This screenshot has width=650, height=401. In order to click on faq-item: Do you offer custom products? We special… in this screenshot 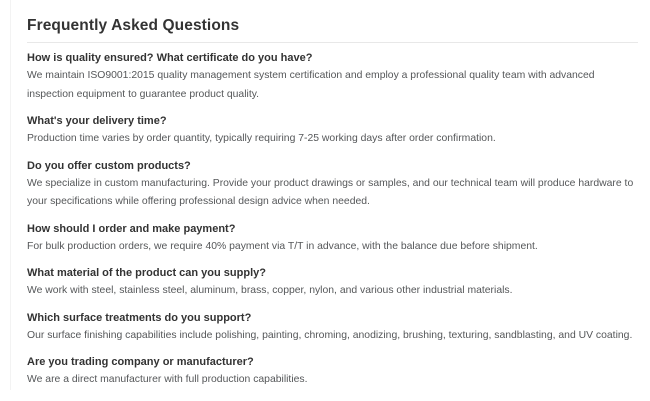, I will do `click(332, 184)`.